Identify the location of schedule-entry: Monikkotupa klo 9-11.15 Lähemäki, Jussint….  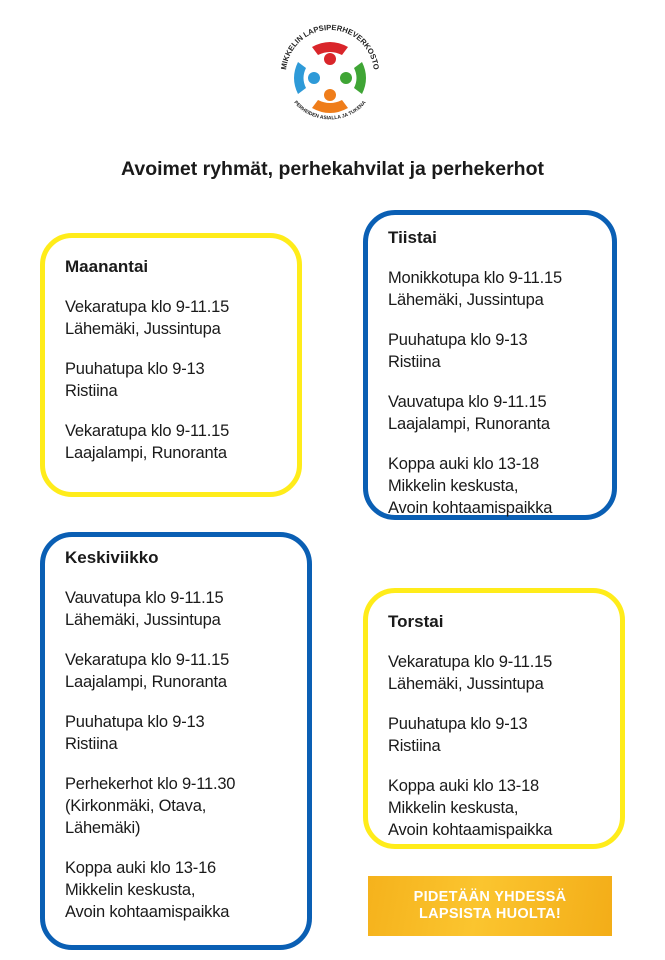
(500, 289).